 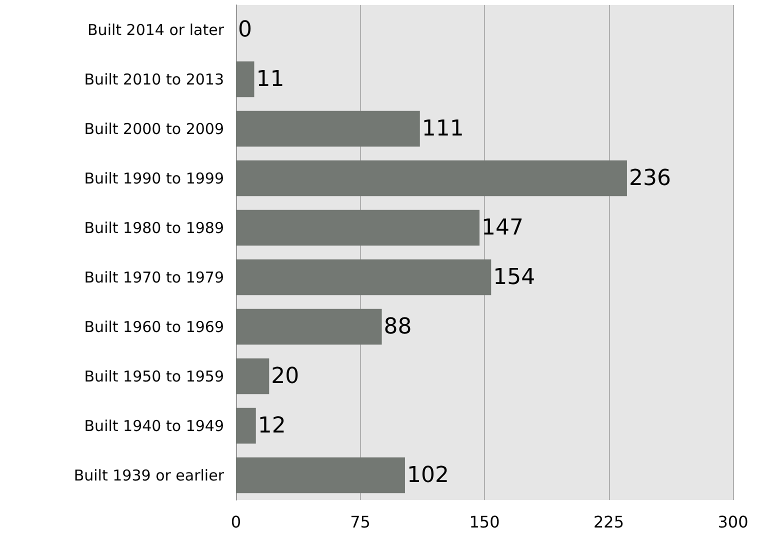 What do you see at coordinates (443, 129) in the screenshot?
I see `data-label: 111` at bounding box center [443, 129].